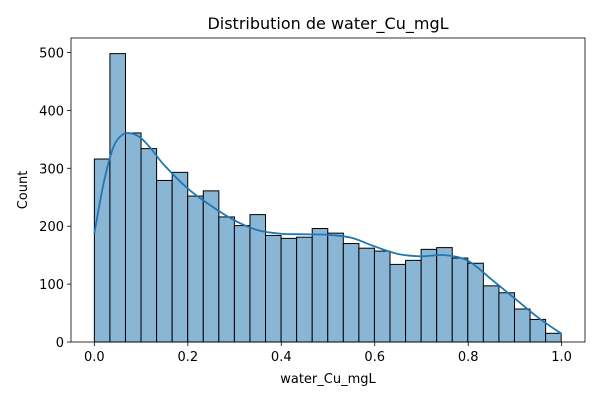 This screenshot has height=400, width=600. Describe the element at coordinates (327, 24) in the screenshot. I see `chart-title: Distribution de water_Cu_mgL` at that location.